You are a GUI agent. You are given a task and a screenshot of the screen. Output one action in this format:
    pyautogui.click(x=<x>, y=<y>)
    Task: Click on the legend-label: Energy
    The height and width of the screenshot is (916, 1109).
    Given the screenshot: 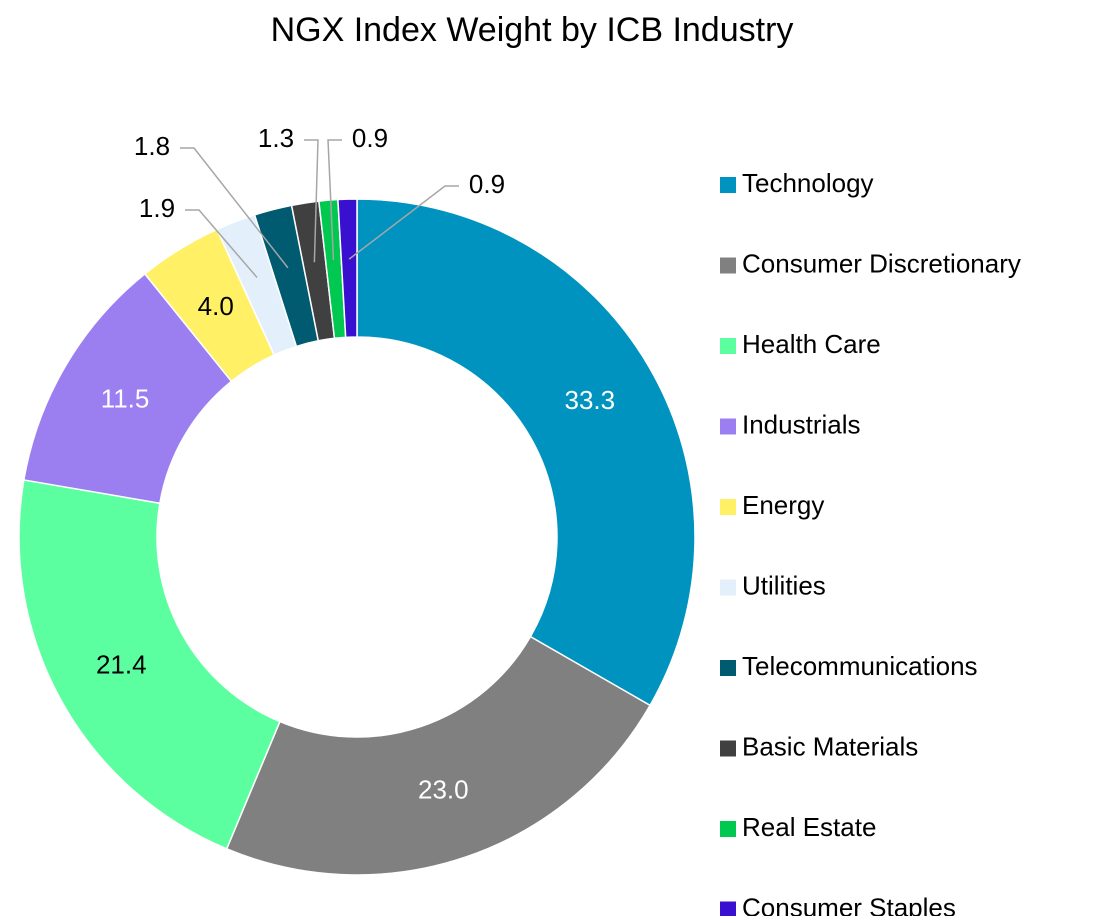 What is the action you would take?
    pyautogui.click(x=783, y=505)
    